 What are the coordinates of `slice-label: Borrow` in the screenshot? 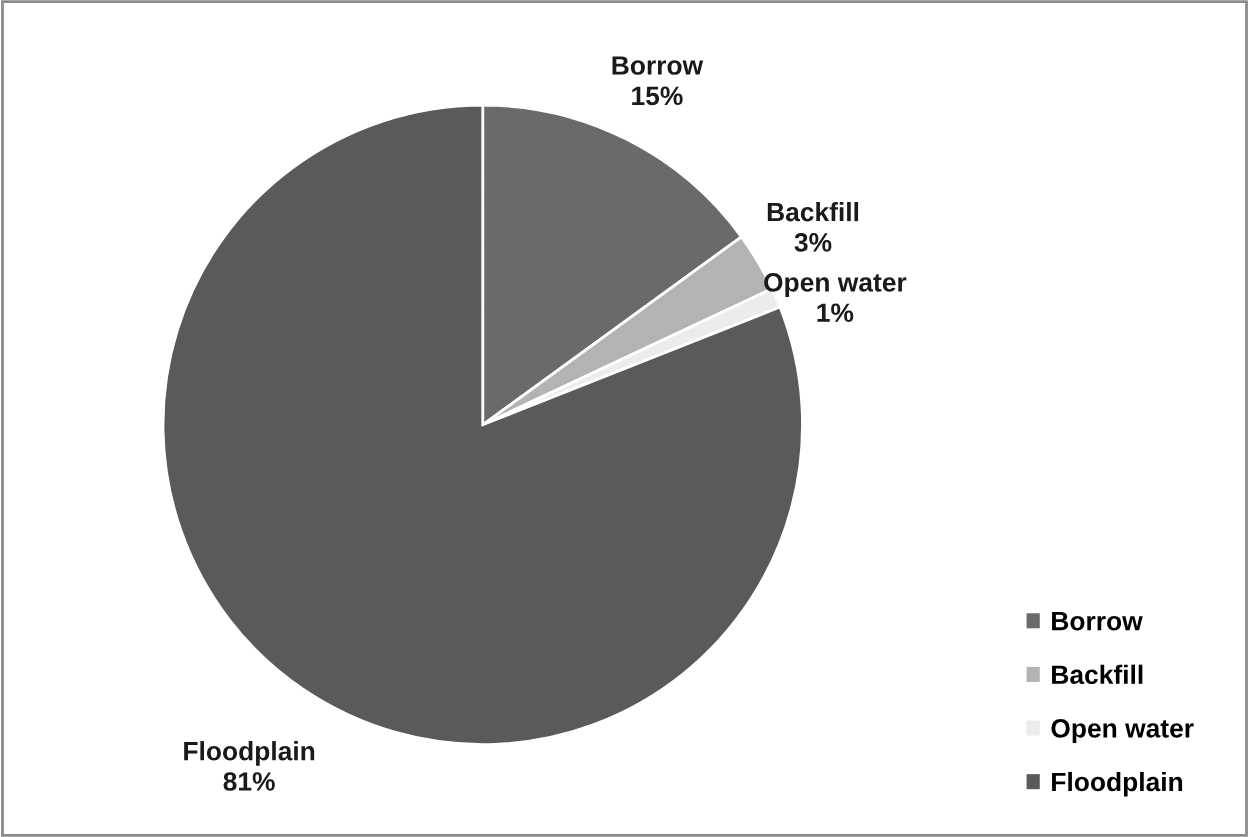 It's located at (658, 65).